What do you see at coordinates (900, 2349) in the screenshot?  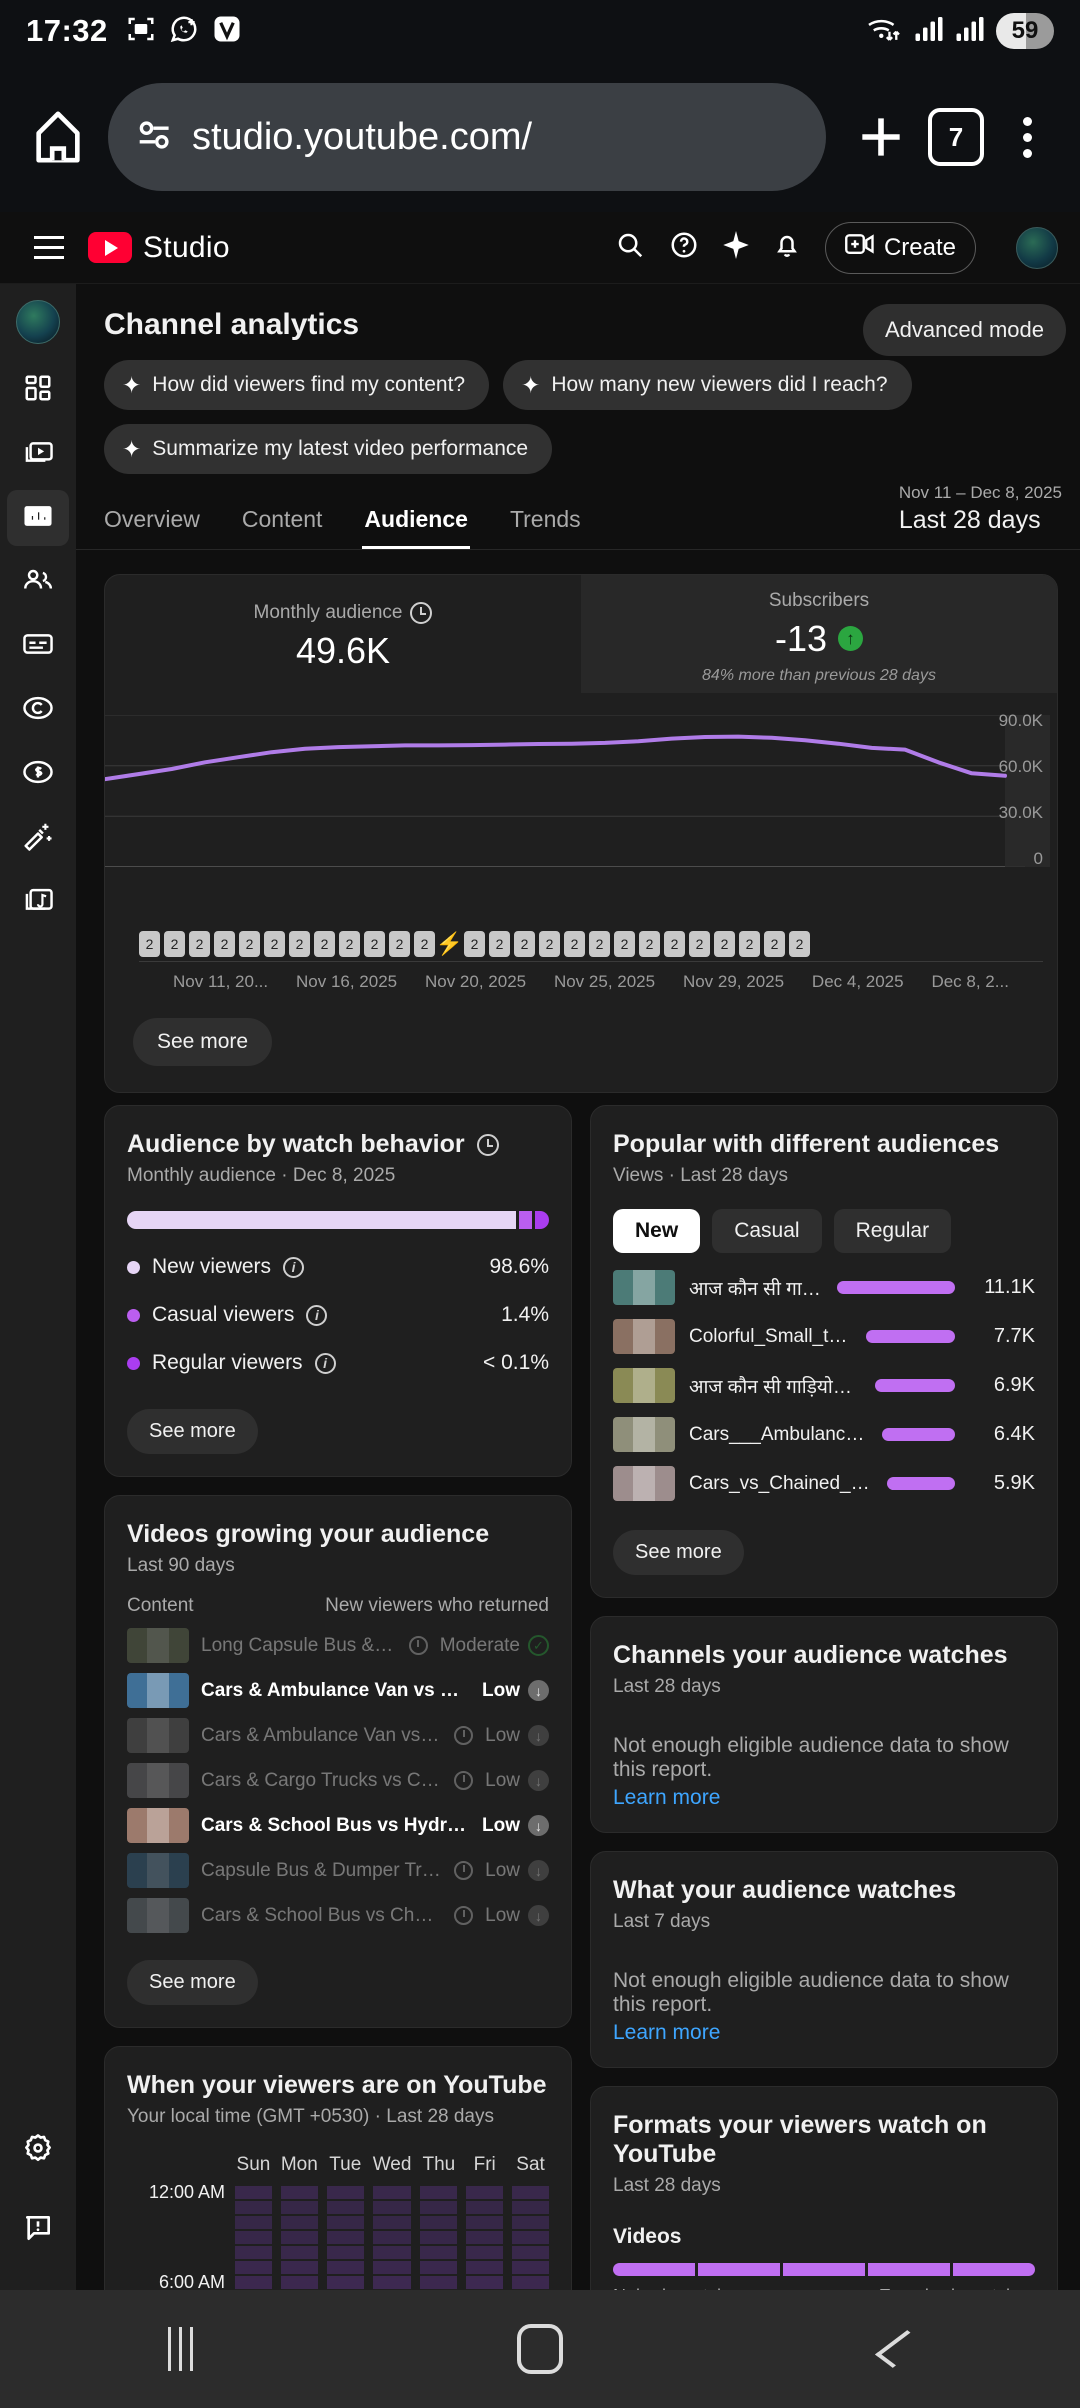 I see `nav-back-button` at bounding box center [900, 2349].